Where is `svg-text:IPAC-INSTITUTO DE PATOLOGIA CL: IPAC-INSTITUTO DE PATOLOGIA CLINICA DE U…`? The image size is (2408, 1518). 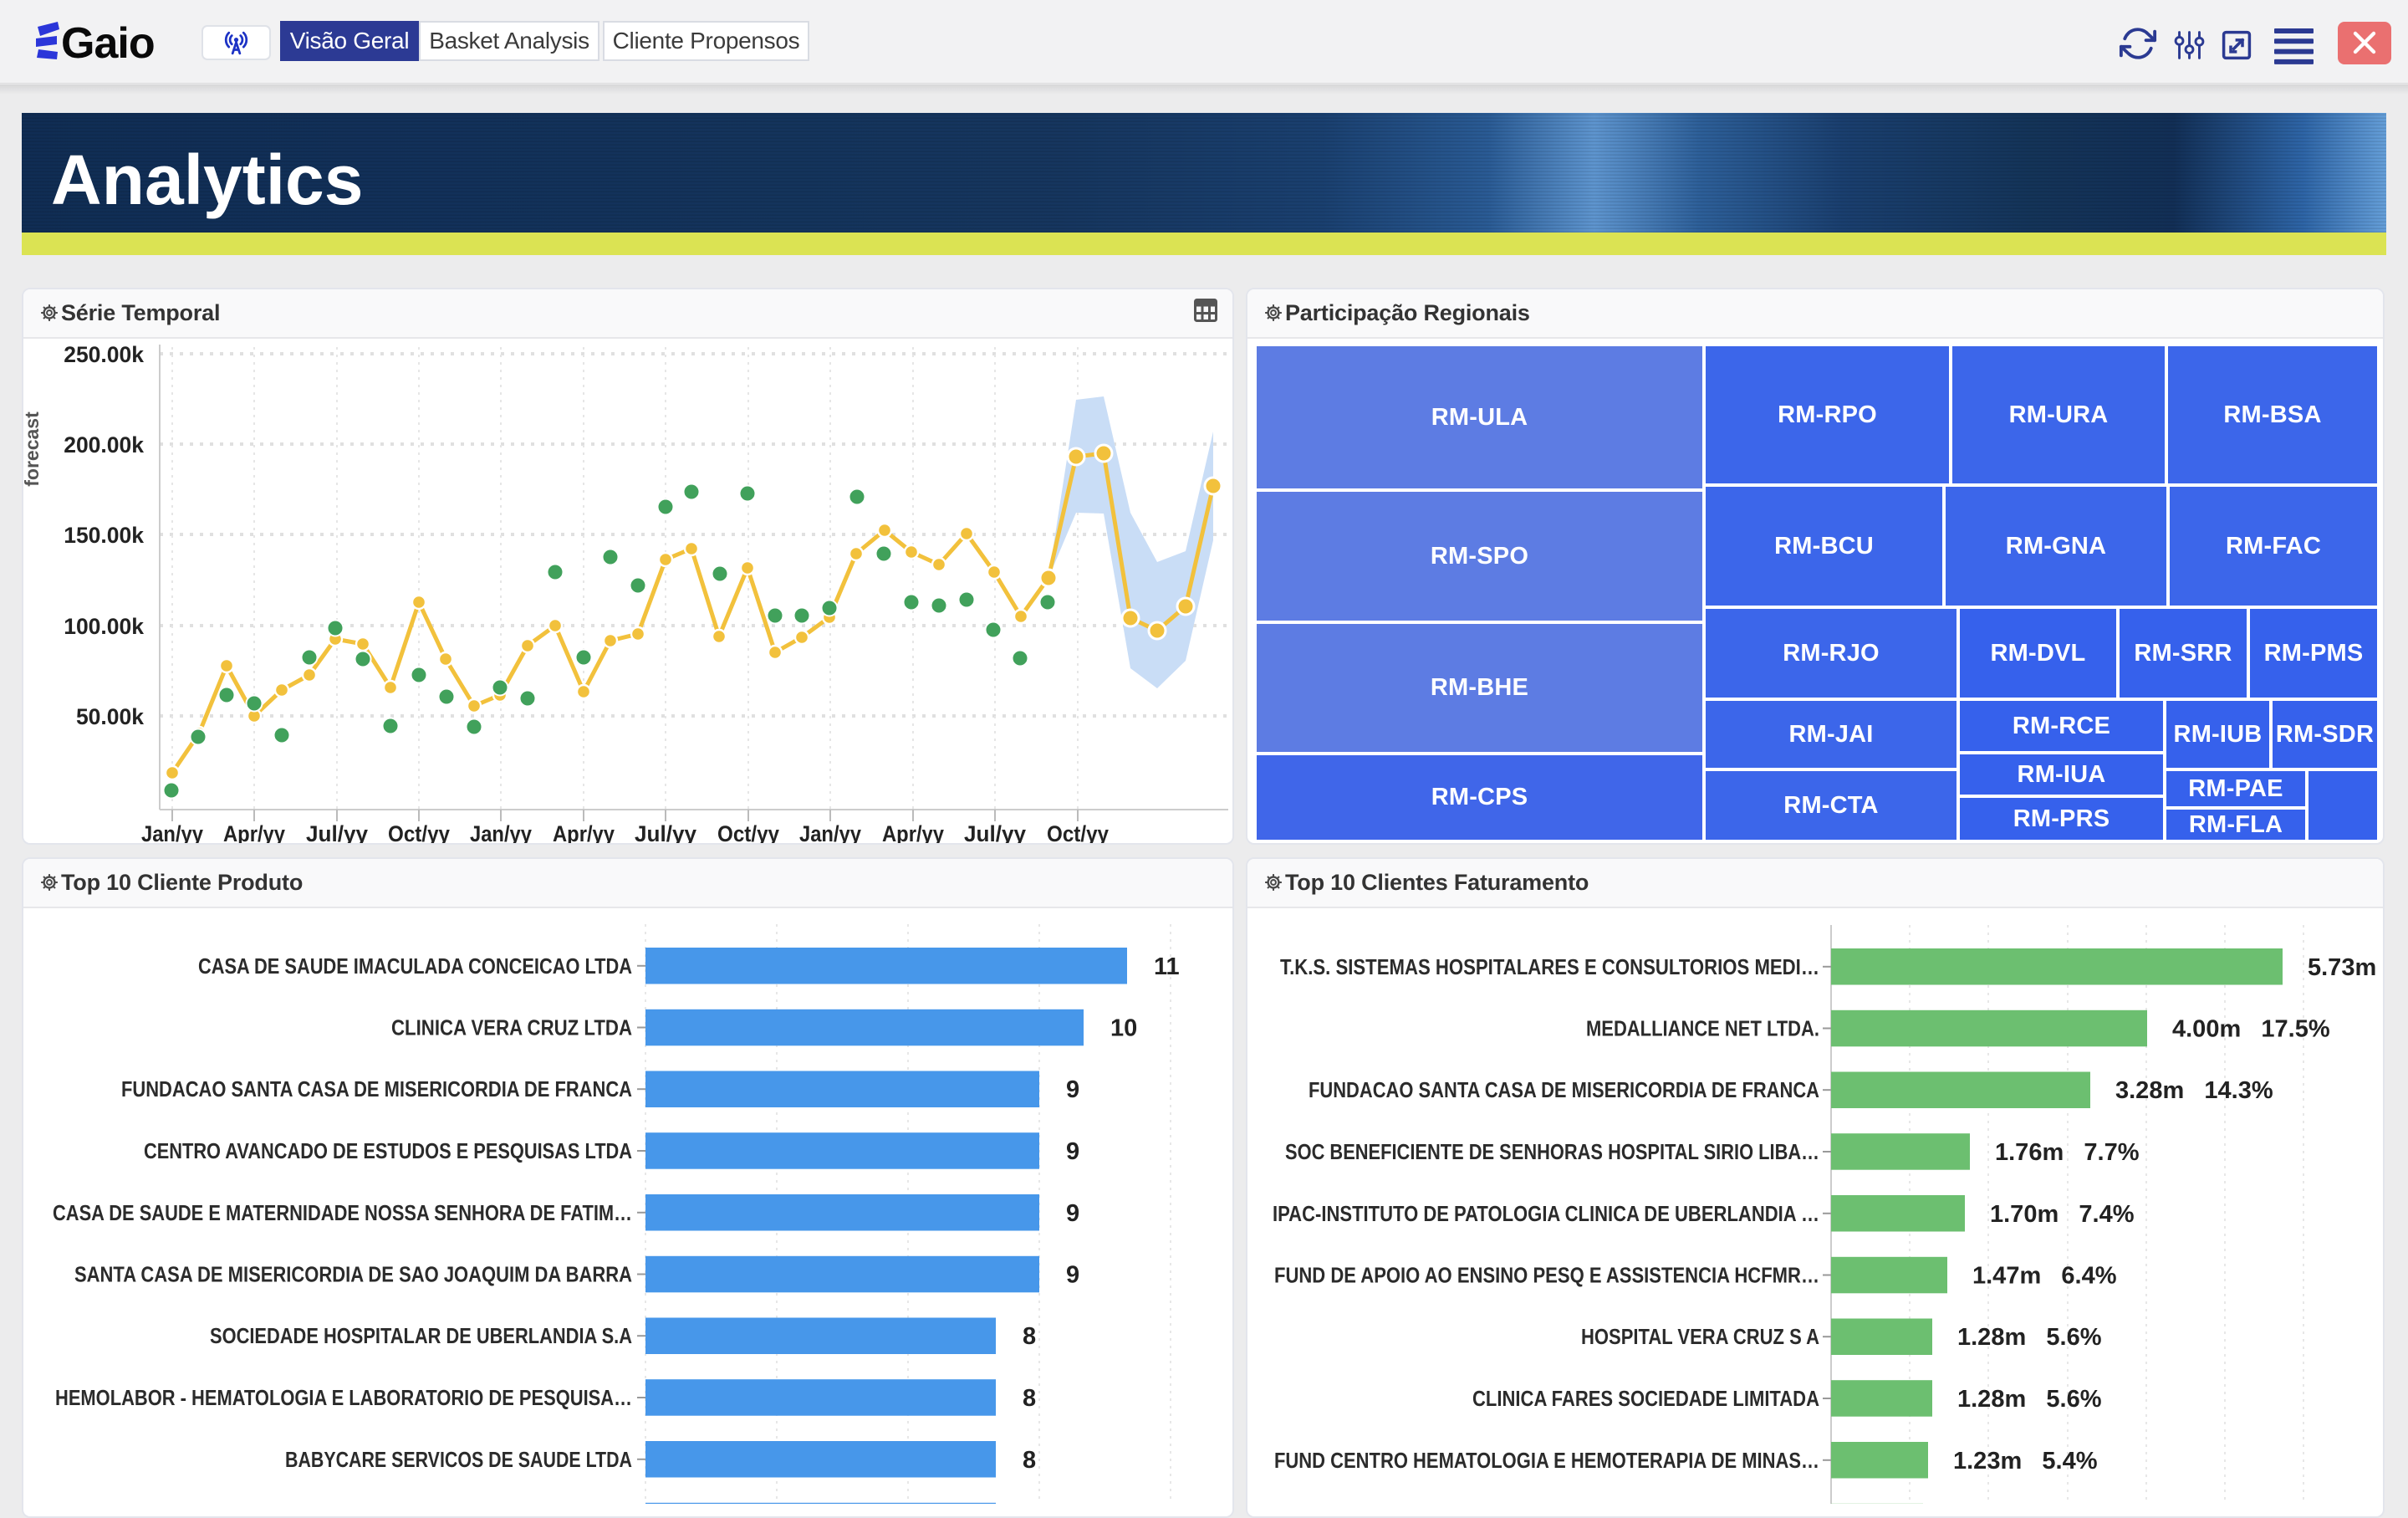 svg-text:IPAC-INSTITUTO DE PATOLOGIA CL: IPAC-INSTITUTO DE PATOLOGIA CLINICA DE U… is located at coordinates (1546, 1213).